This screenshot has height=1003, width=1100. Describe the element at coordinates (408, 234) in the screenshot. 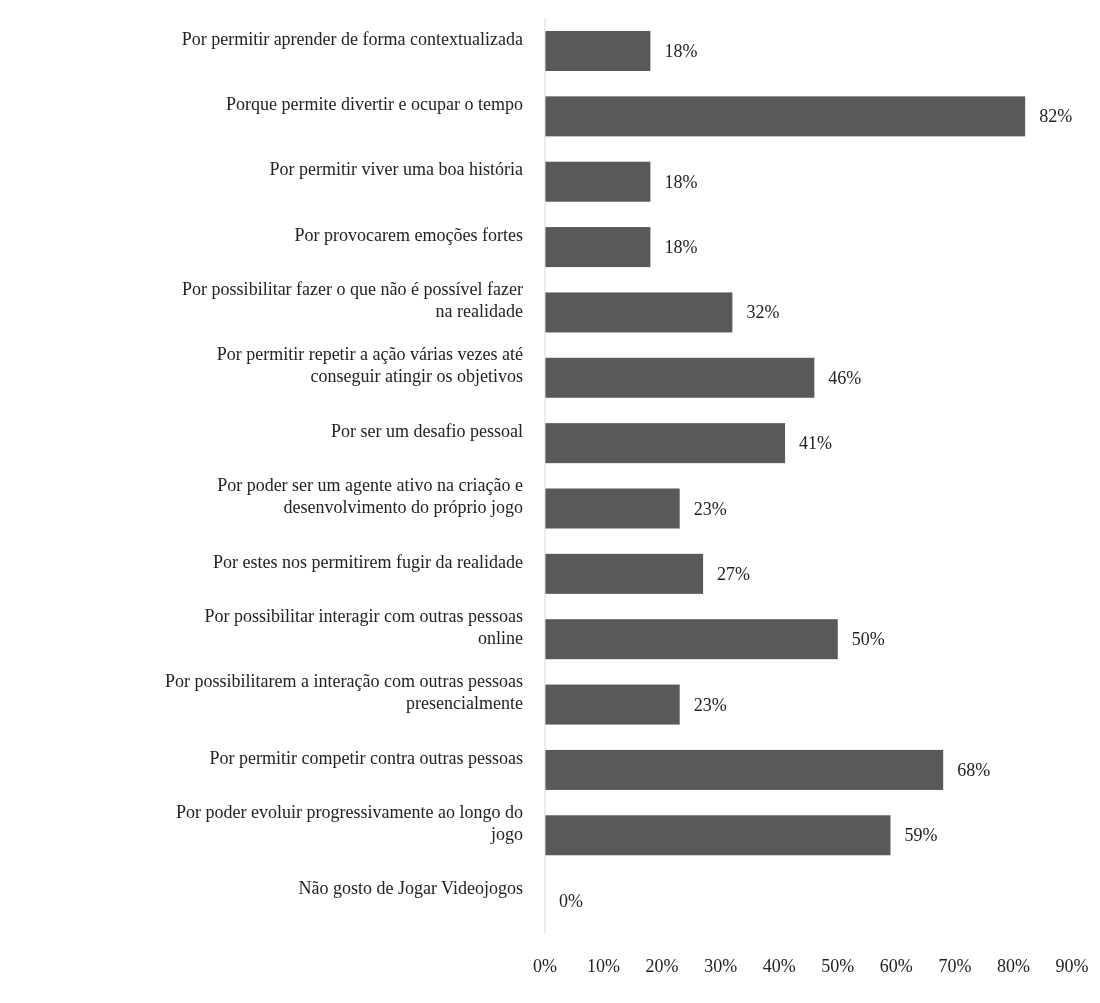

I see `y-tick-label: Por provocarem emoções fortes` at that location.